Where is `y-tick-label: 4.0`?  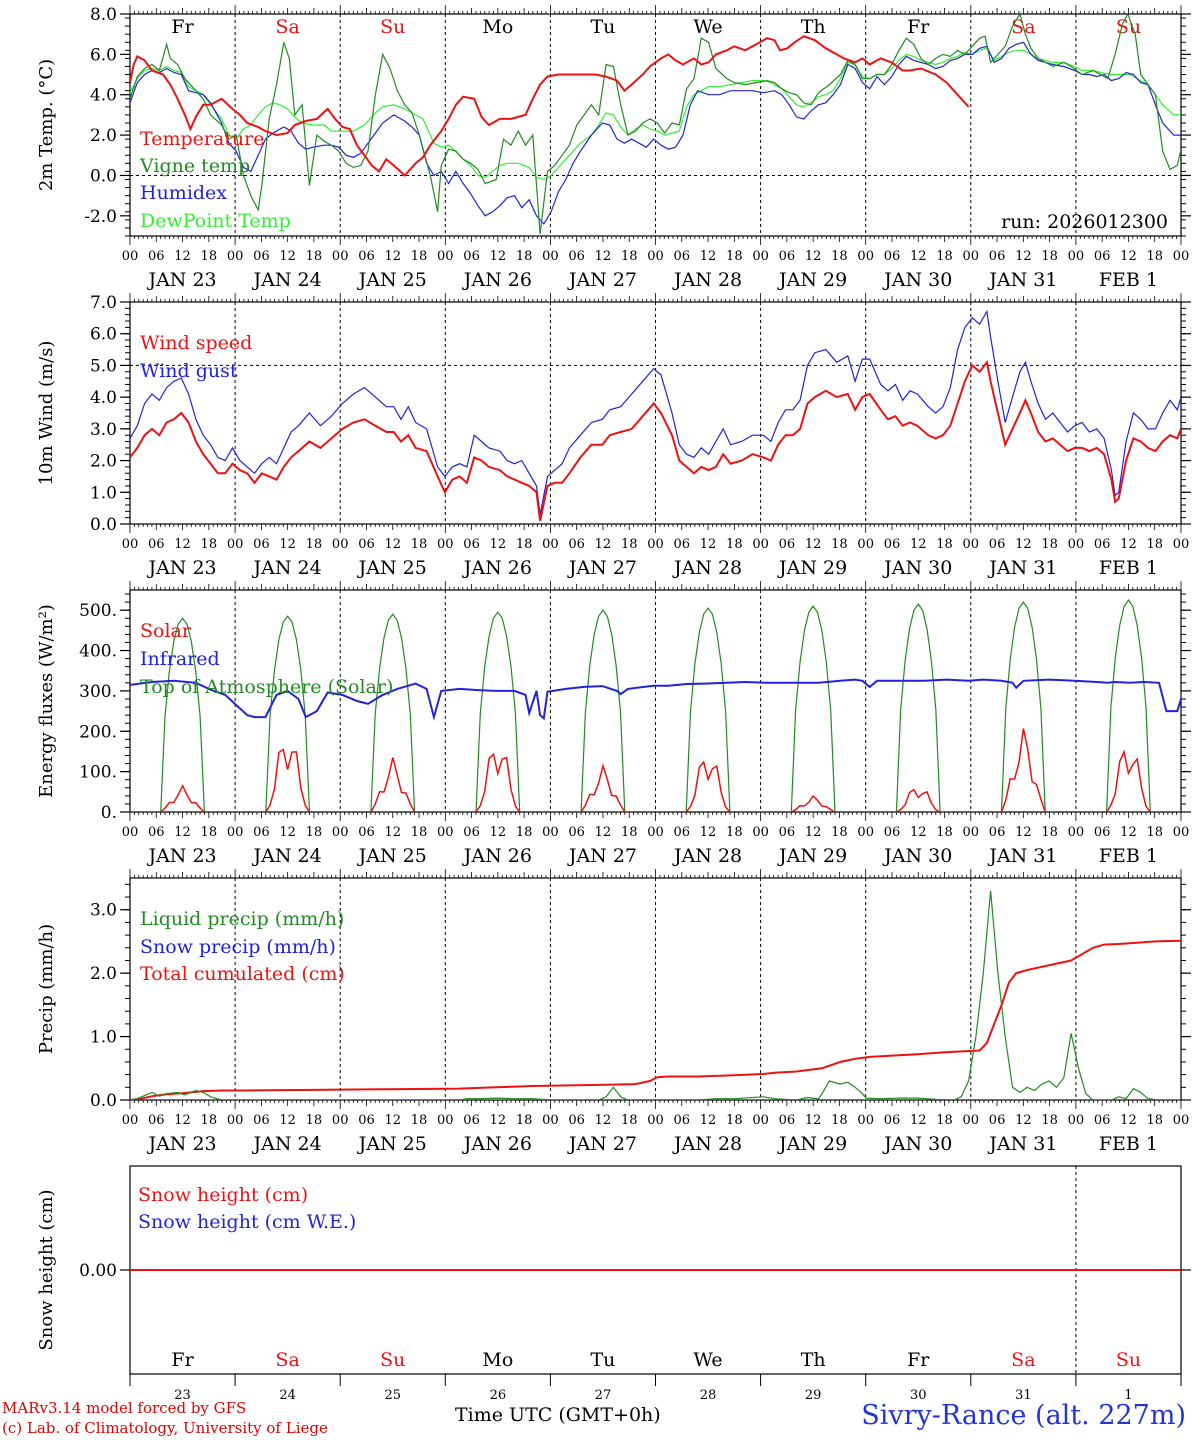
y-tick-label: 4.0 is located at coordinates (103, 398).